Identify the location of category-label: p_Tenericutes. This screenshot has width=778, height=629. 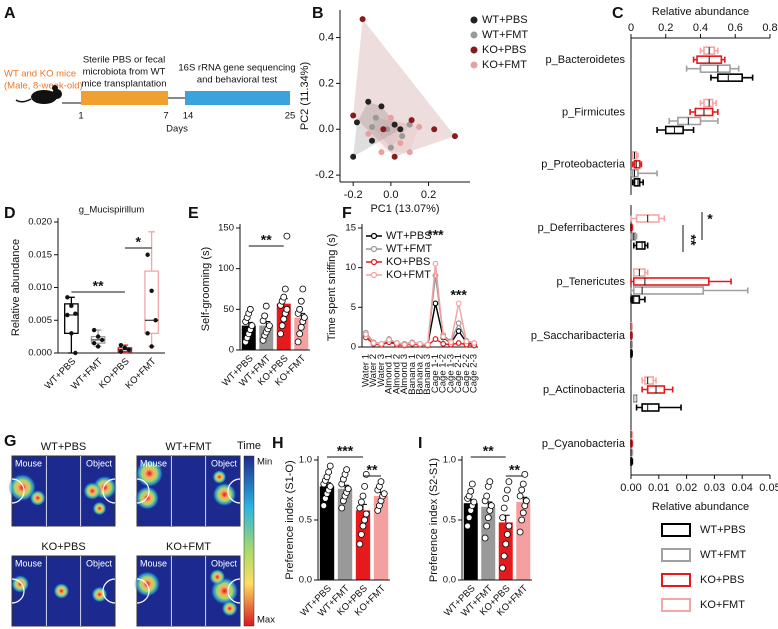
(591, 282).